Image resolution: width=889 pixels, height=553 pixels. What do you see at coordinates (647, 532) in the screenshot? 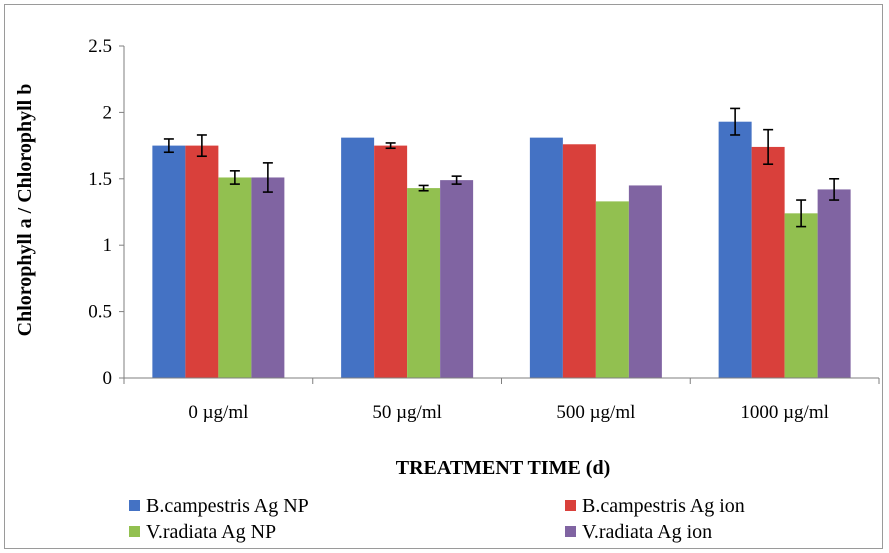
I see `legend-label: V.radiata Ag ion` at bounding box center [647, 532].